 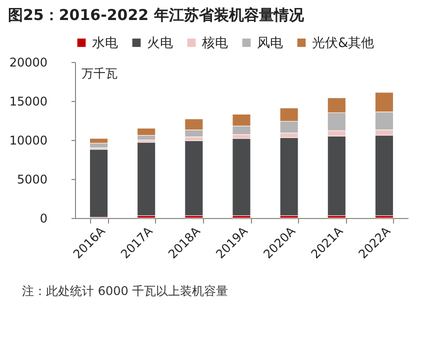 I want to click on legend-label: 光伏&其他, so click(x=343, y=43).